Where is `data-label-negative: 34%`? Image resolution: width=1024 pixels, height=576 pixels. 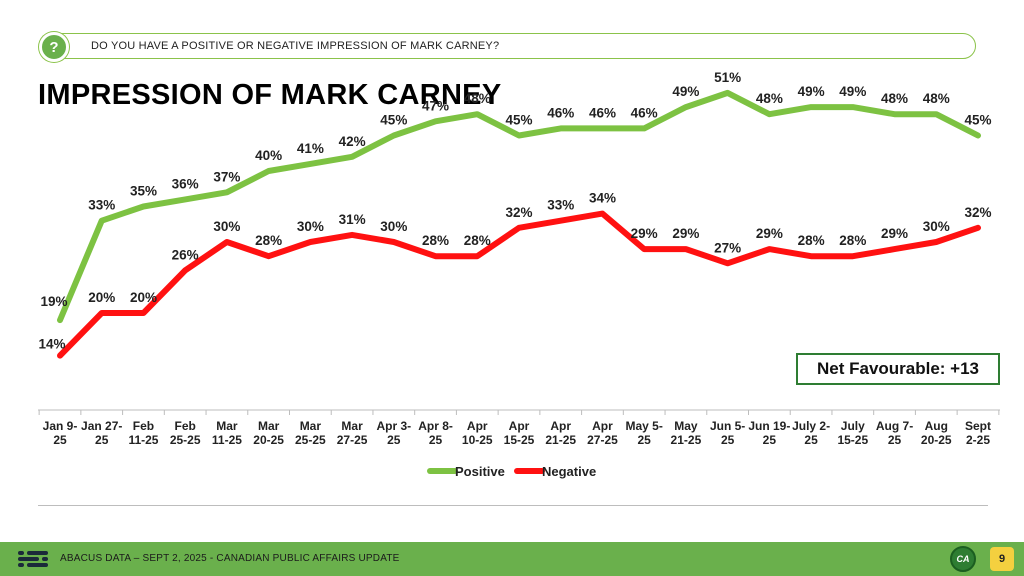
data-label-negative: 34% is located at coordinates (602, 198).